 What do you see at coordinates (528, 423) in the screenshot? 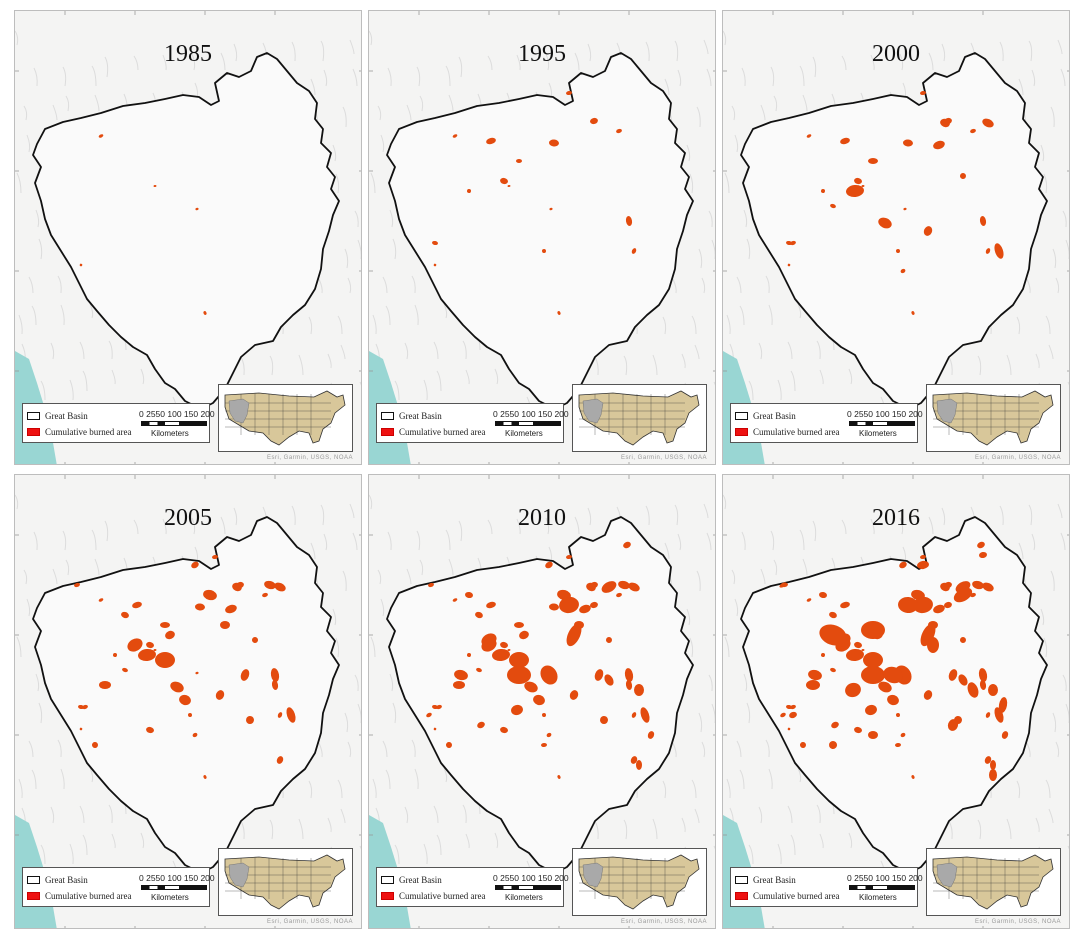
I see `scale-bar-graphic` at bounding box center [528, 423].